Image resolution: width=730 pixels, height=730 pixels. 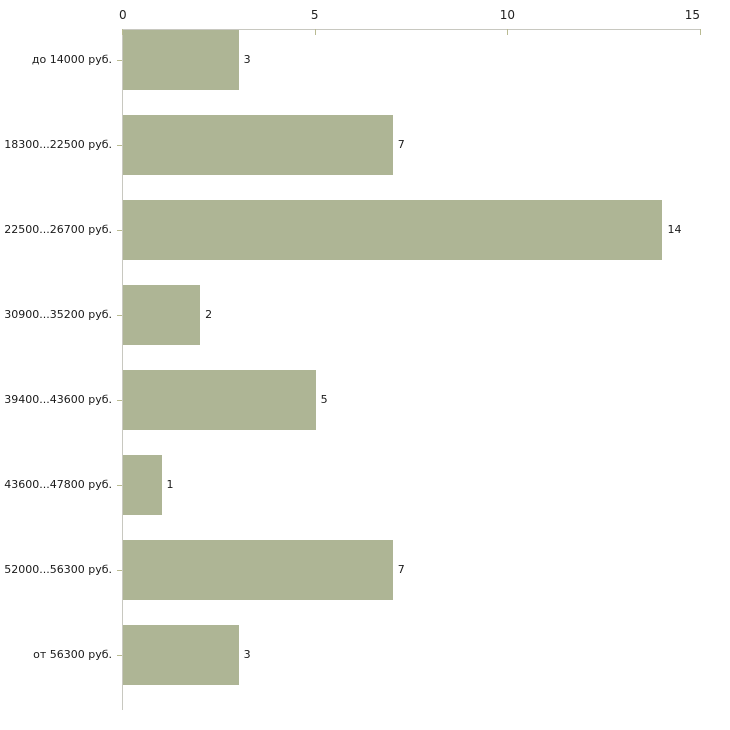 I want to click on bar-value-label: 14, so click(x=674, y=229).